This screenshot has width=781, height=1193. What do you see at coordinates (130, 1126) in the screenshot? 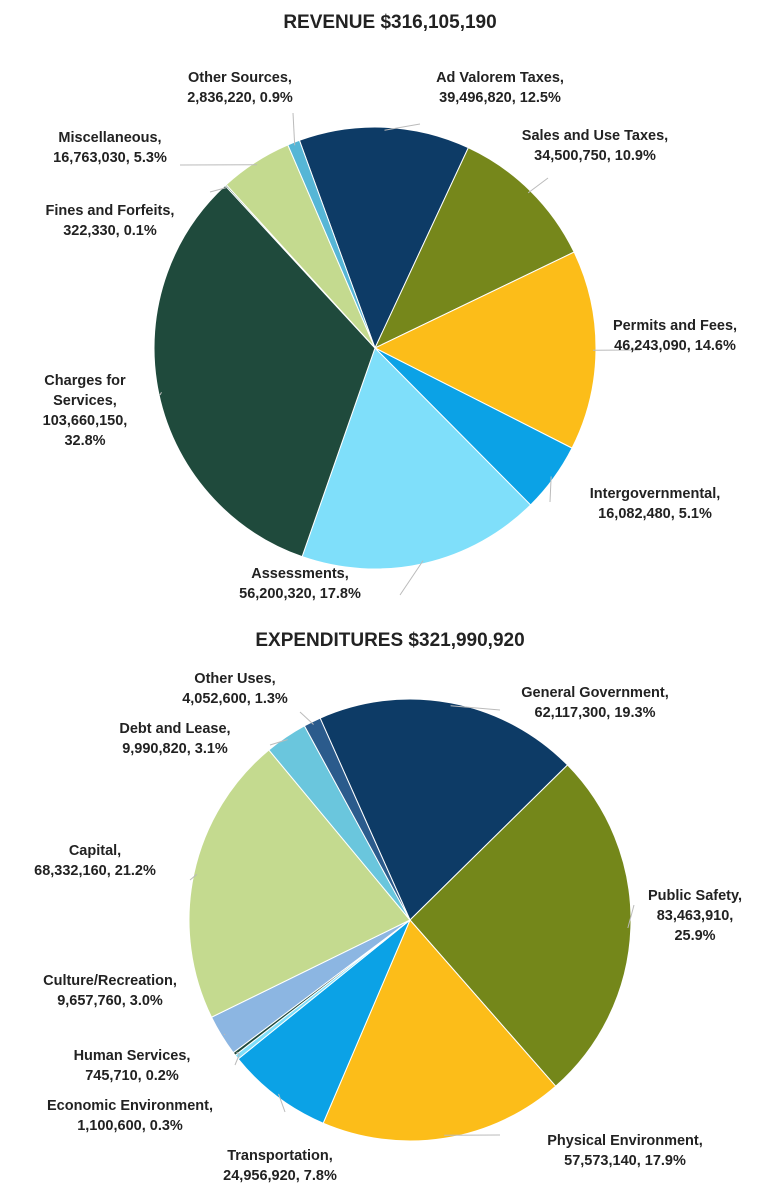
I see `data-label: 1,100,600, 0.3%` at bounding box center [130, 1126].